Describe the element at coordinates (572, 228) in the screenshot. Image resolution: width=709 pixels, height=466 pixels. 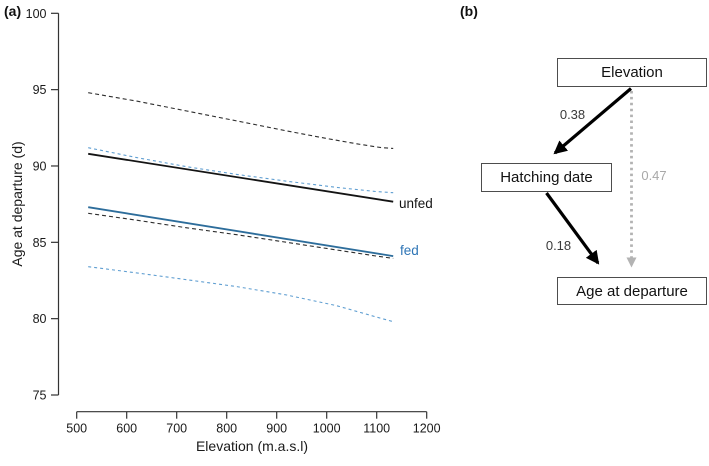
I see `edge-hatching-age-arrow` at that location.